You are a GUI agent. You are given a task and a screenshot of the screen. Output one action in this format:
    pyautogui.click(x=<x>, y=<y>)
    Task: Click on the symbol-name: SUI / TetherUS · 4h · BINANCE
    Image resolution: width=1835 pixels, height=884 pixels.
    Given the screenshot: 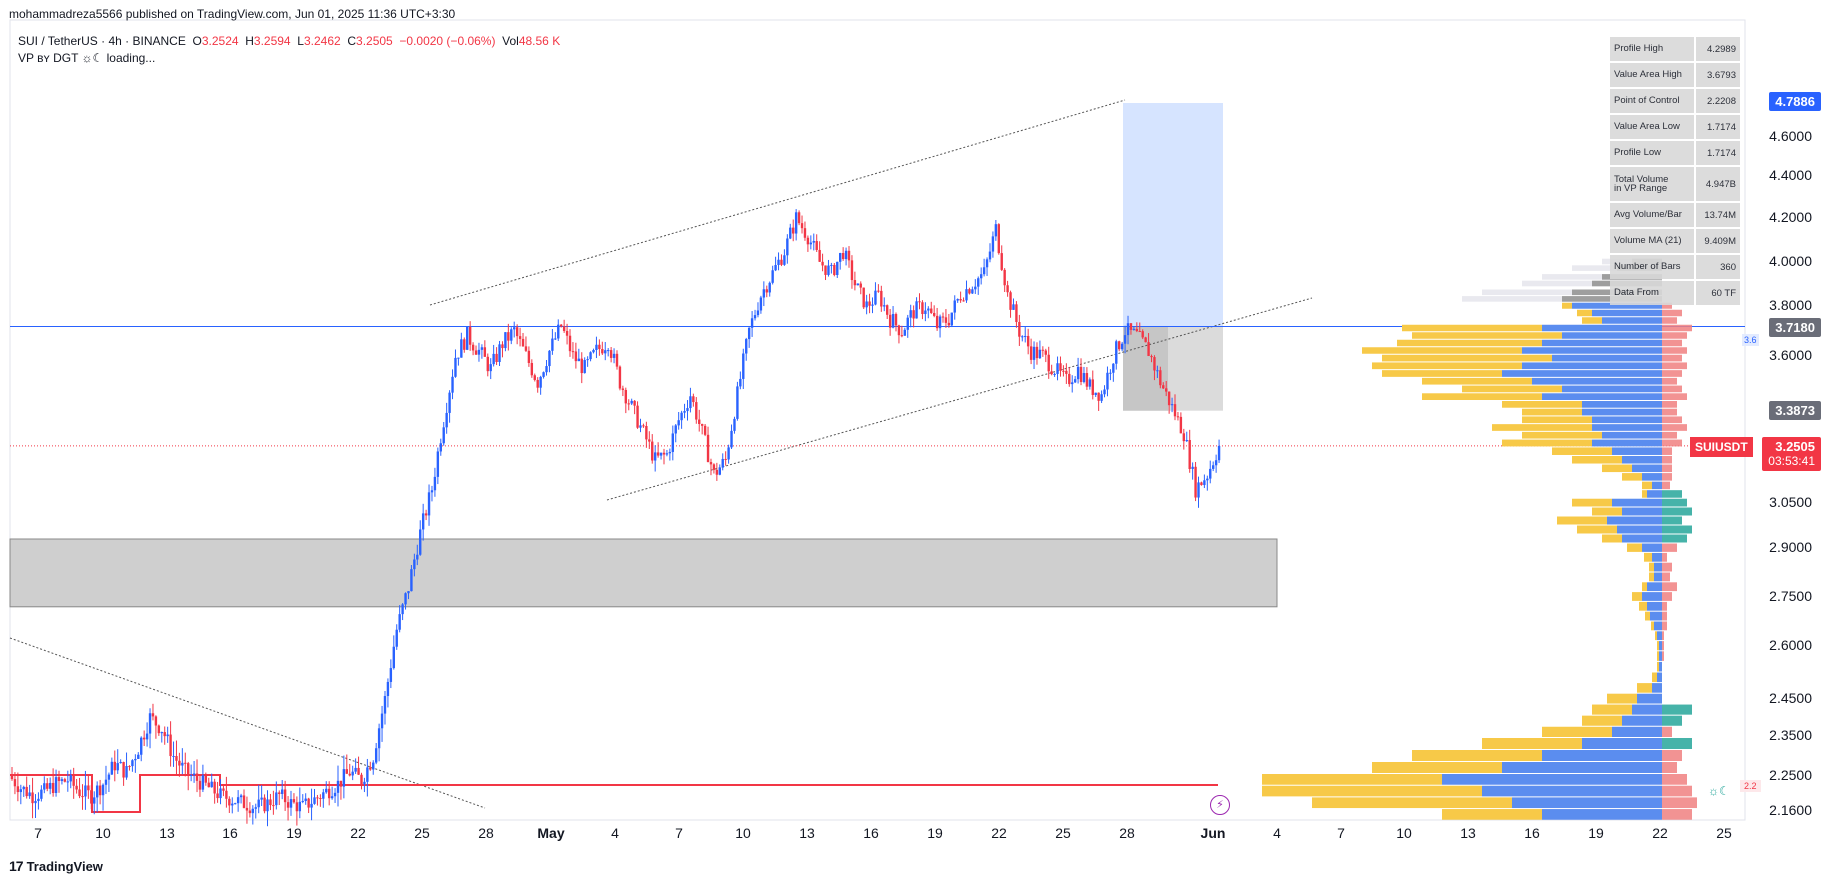 What is the action you would take?
    pyautogui.click(x=102, y=41)
    